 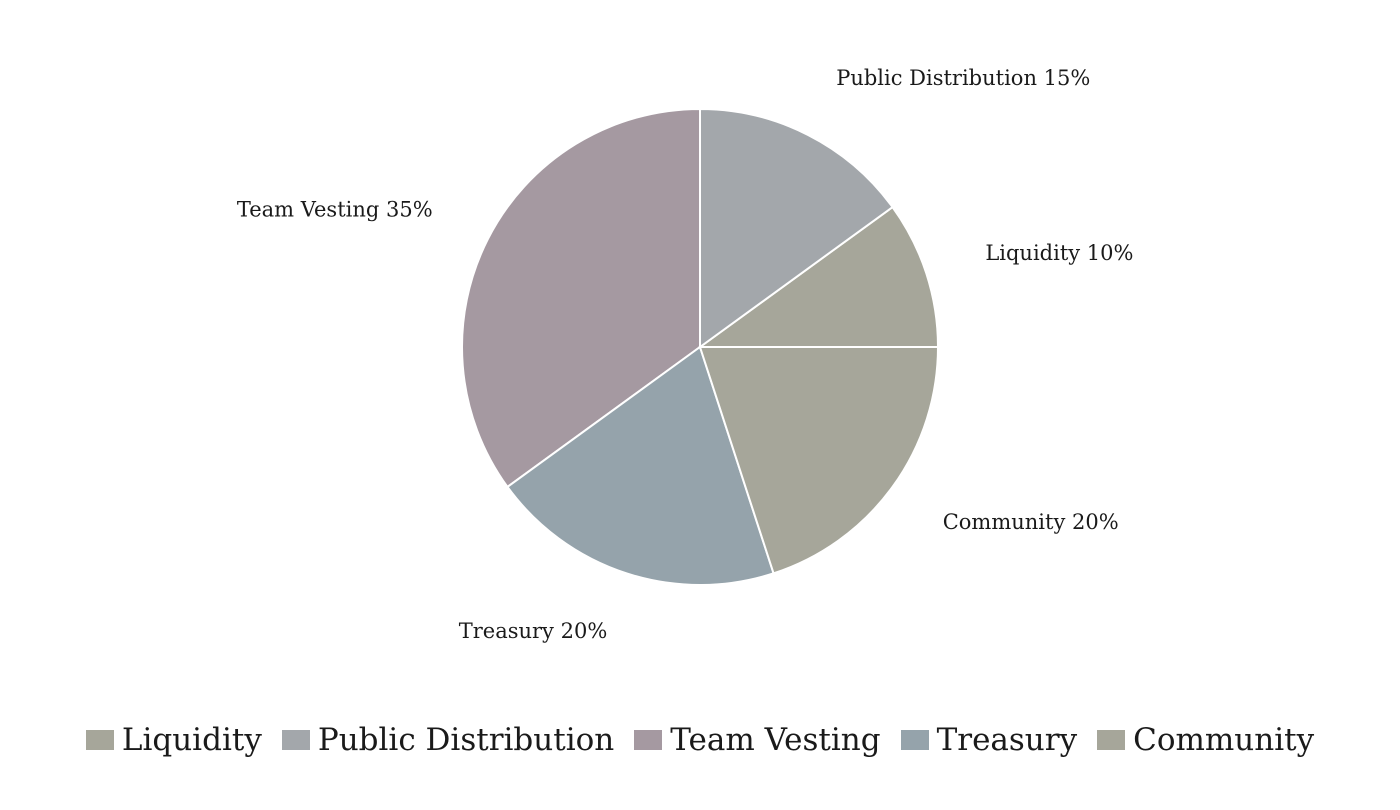 I want to click on legend-item-treasury: Treasury, so click(x=989, y=740).